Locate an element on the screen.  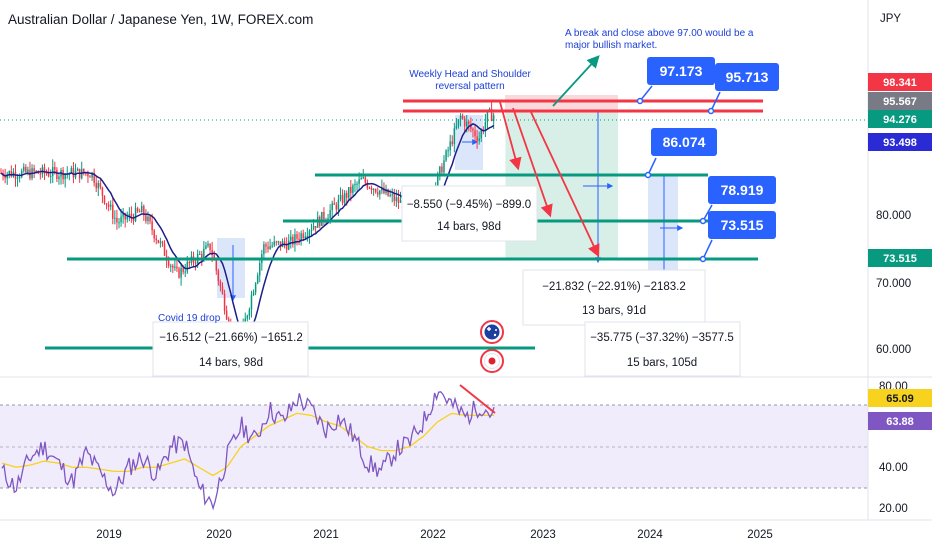
price-badge-label: 73.515 is located at coordinates (900, 259).